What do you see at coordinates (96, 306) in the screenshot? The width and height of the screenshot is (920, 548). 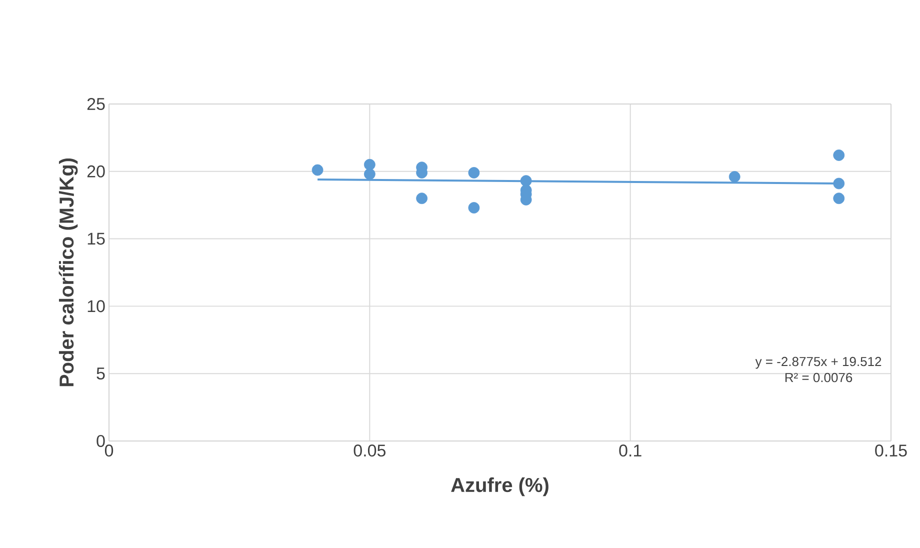 I see `y-tick-label: 10` at bounding box center [96, 306].